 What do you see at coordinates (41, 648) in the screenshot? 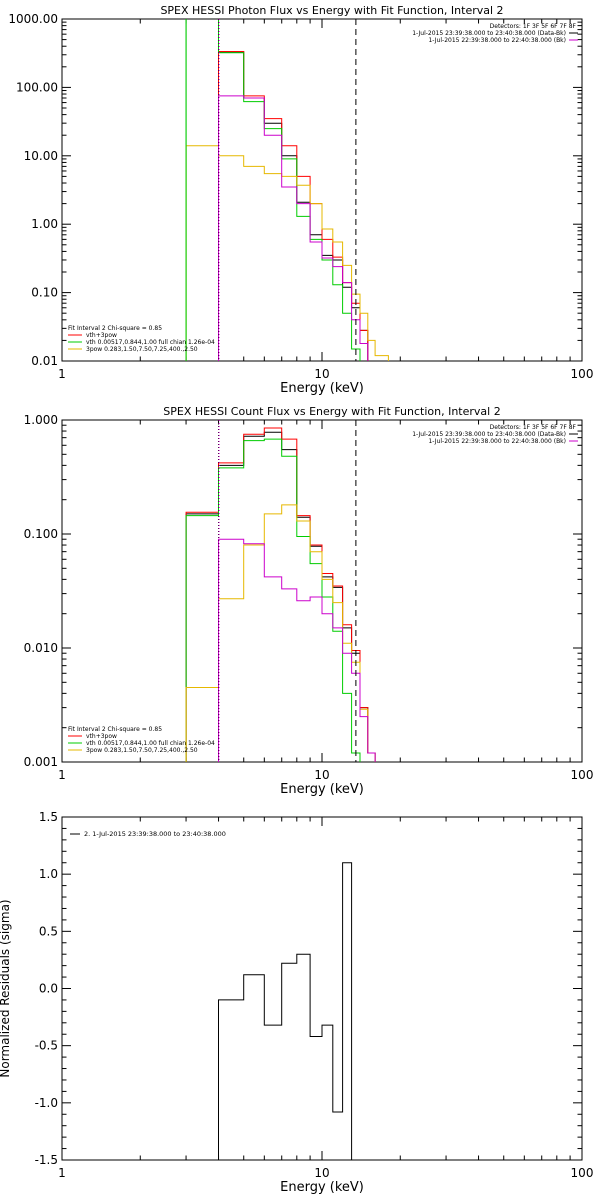
I see `y-tick-label: 0.010` at bounding box center [41, 648].